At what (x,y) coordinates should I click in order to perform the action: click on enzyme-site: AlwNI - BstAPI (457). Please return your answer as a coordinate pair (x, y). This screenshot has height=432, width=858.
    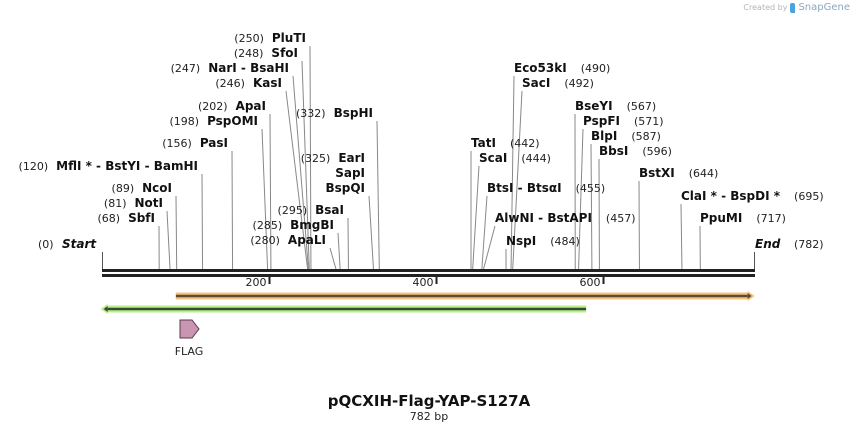
    Looking at the image, I should click on (565, 218).